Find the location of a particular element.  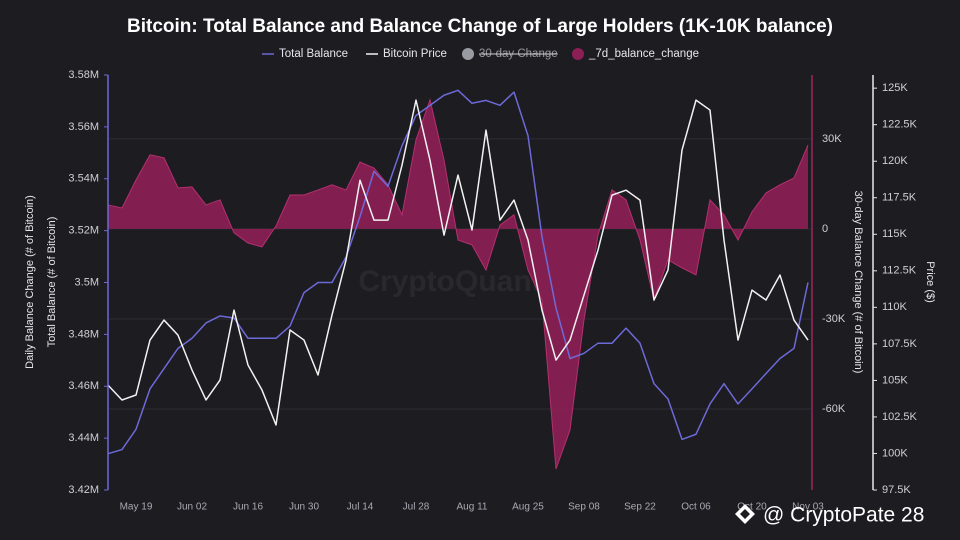

x-tick-label: Oct 20 is located at coordinates (752, 507).